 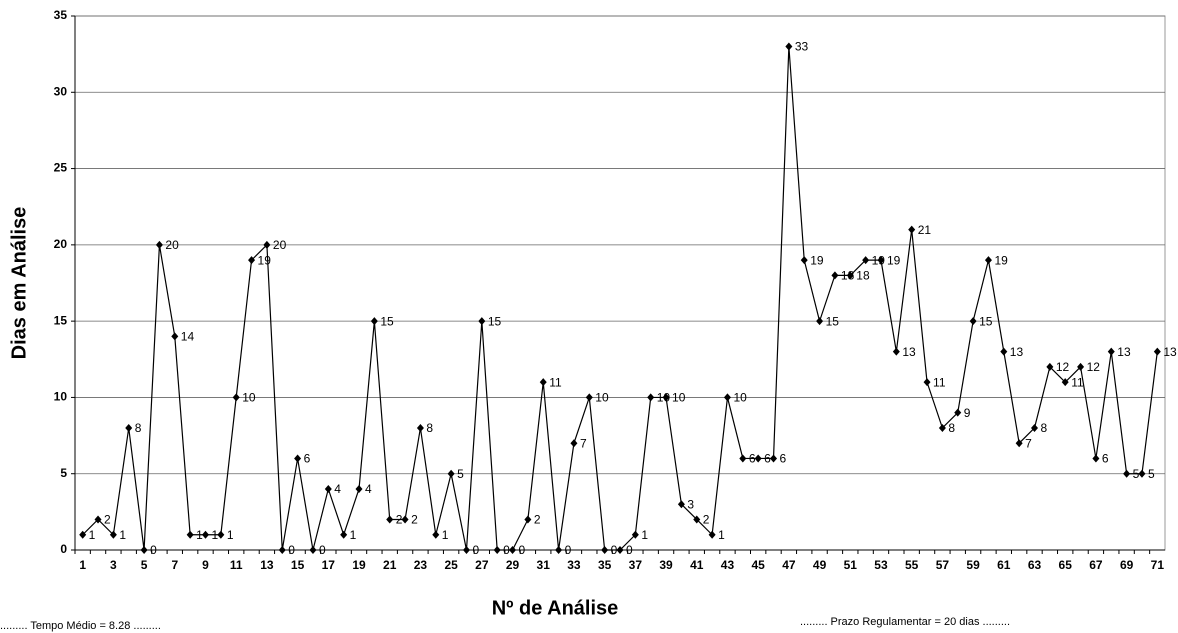 I want to click on data-label: 5, so click(x=1136, y=474).